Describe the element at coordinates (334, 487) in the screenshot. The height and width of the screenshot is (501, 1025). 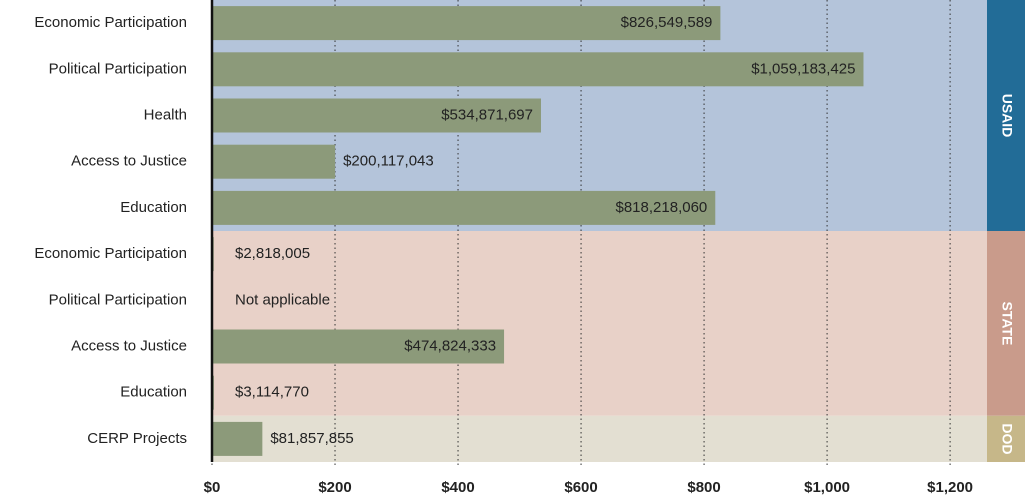
I see `x-tick-label: $200` at that location.